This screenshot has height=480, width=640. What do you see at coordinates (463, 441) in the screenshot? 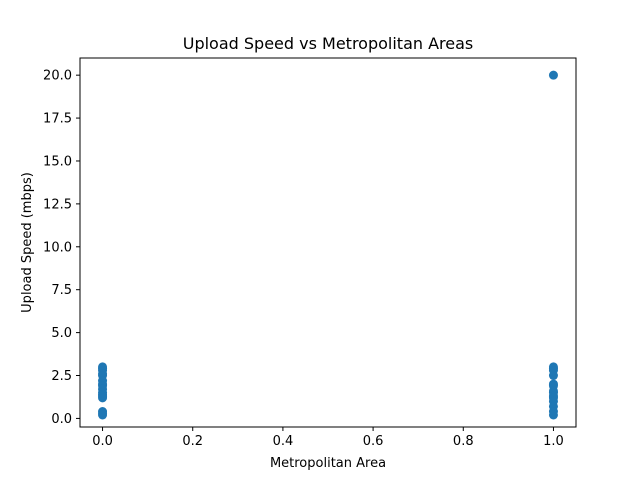
I see `x-tick-label: 0.8` at bounding box center [463, 441].